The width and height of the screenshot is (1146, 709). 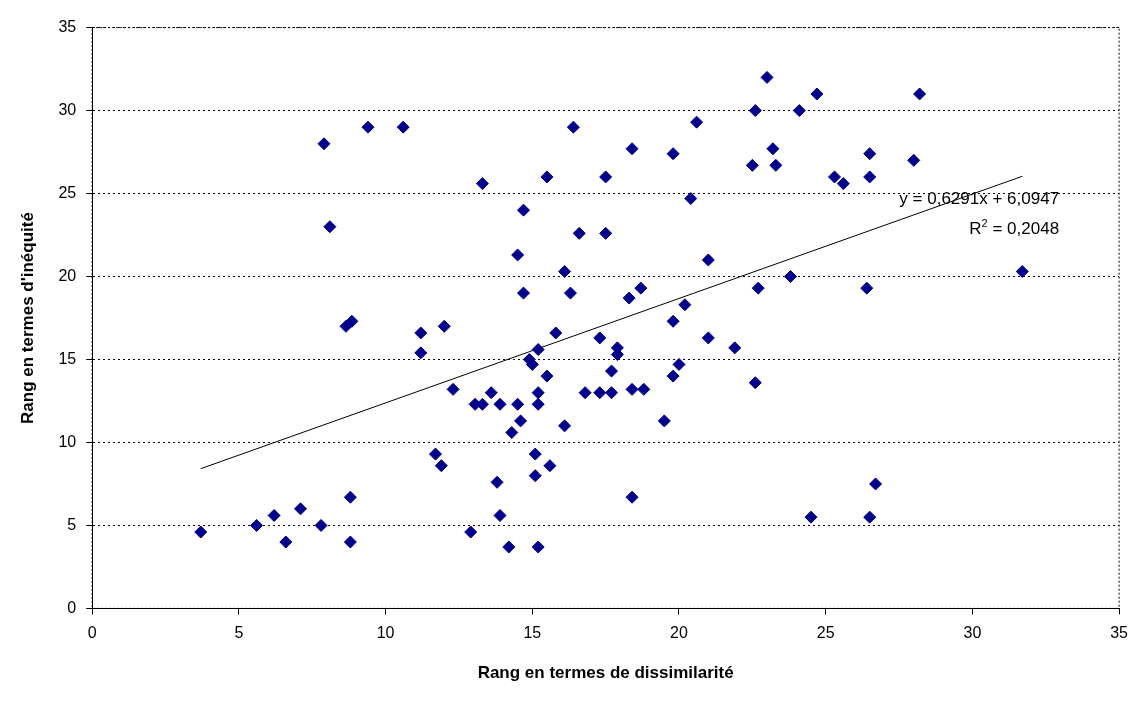 I want to click on x-axis-title: Rang en termes de dissimilarité, so click(x=605, y=673).